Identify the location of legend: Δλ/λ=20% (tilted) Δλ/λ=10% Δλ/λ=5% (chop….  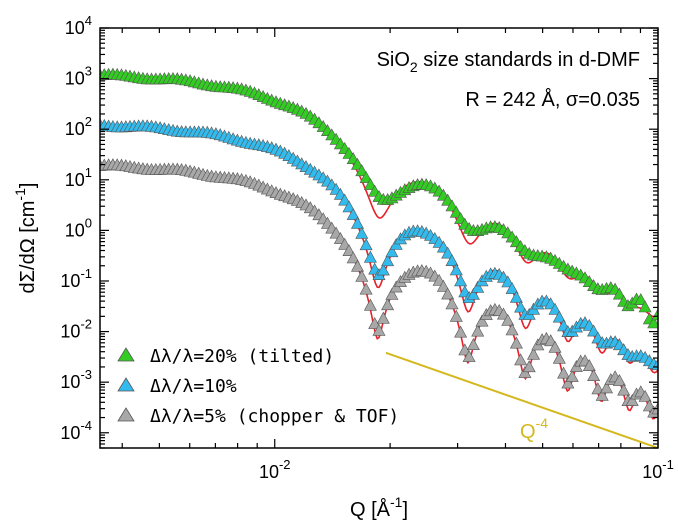
(258, 386).